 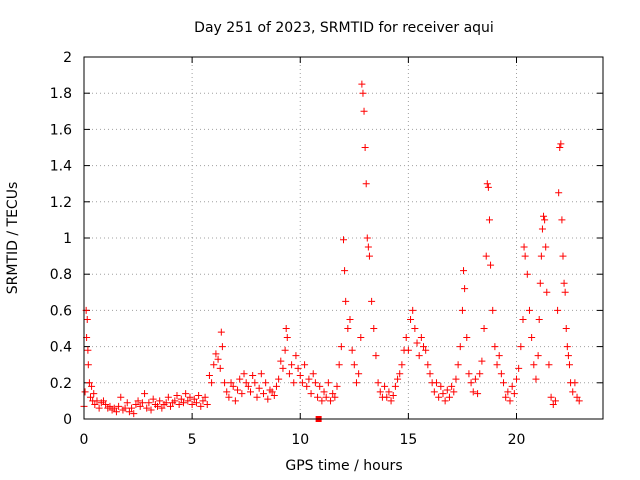 What do you see at coordinates (61, 130) in the screenshot?
I see `y-tick-label: 1.6` at bounding box center [61, 130].